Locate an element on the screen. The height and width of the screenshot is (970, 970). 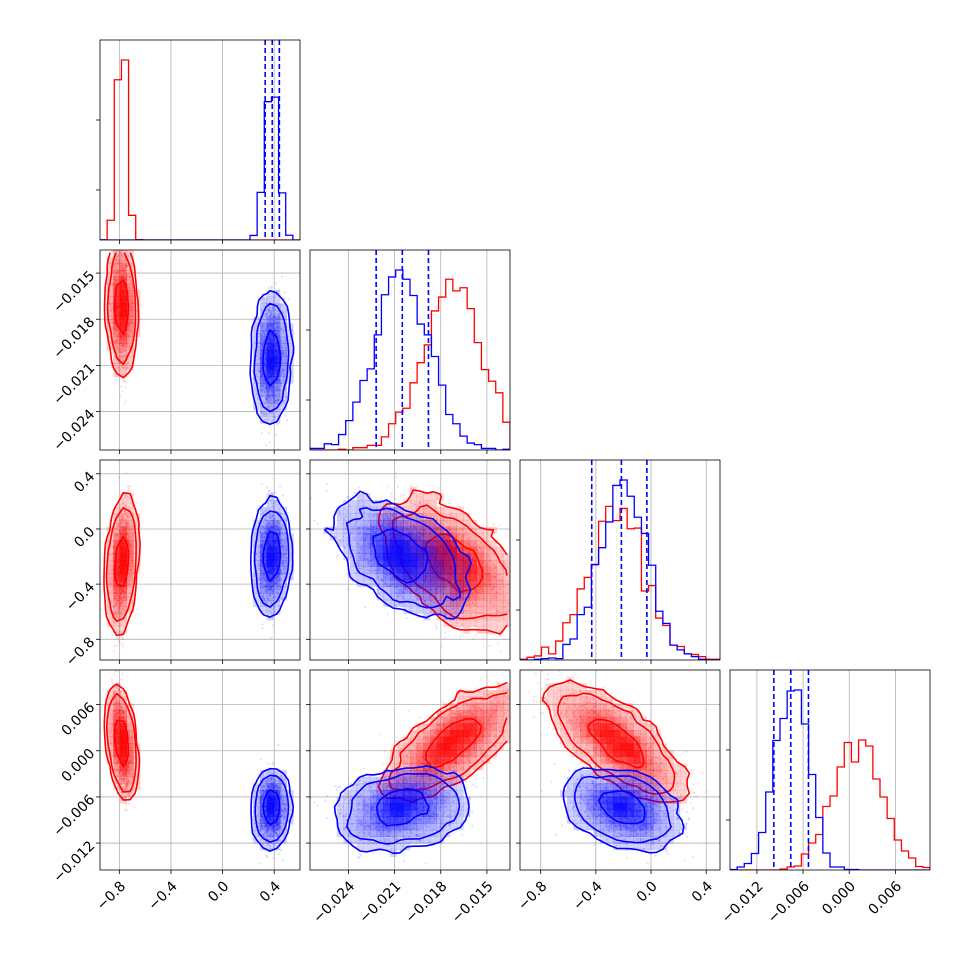
panel-1-0: −0.024−0.021−0.018−0.015 is located at coordinates (175, 343).